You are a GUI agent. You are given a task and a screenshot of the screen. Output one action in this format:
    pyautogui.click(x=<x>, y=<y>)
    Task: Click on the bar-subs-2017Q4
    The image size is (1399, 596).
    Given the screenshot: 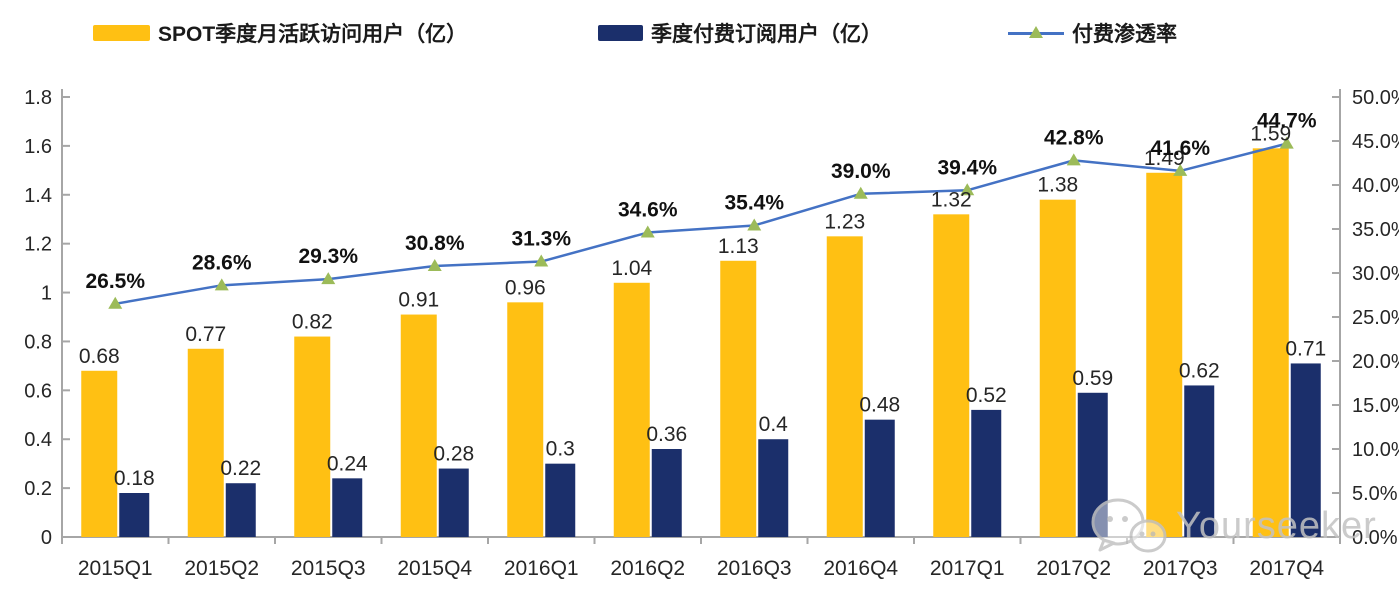 What is the action you would take?
    pyautogui.click(x=1305, y=450)
    